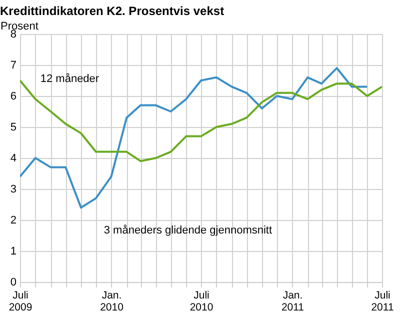 The image size is (400, 320). What do you see at coordinates (112, 11) in the screenshot?
I see `chart-title: Kredittindikatoren K2. Prosentvis vekst` at bounding box center [112, 11].